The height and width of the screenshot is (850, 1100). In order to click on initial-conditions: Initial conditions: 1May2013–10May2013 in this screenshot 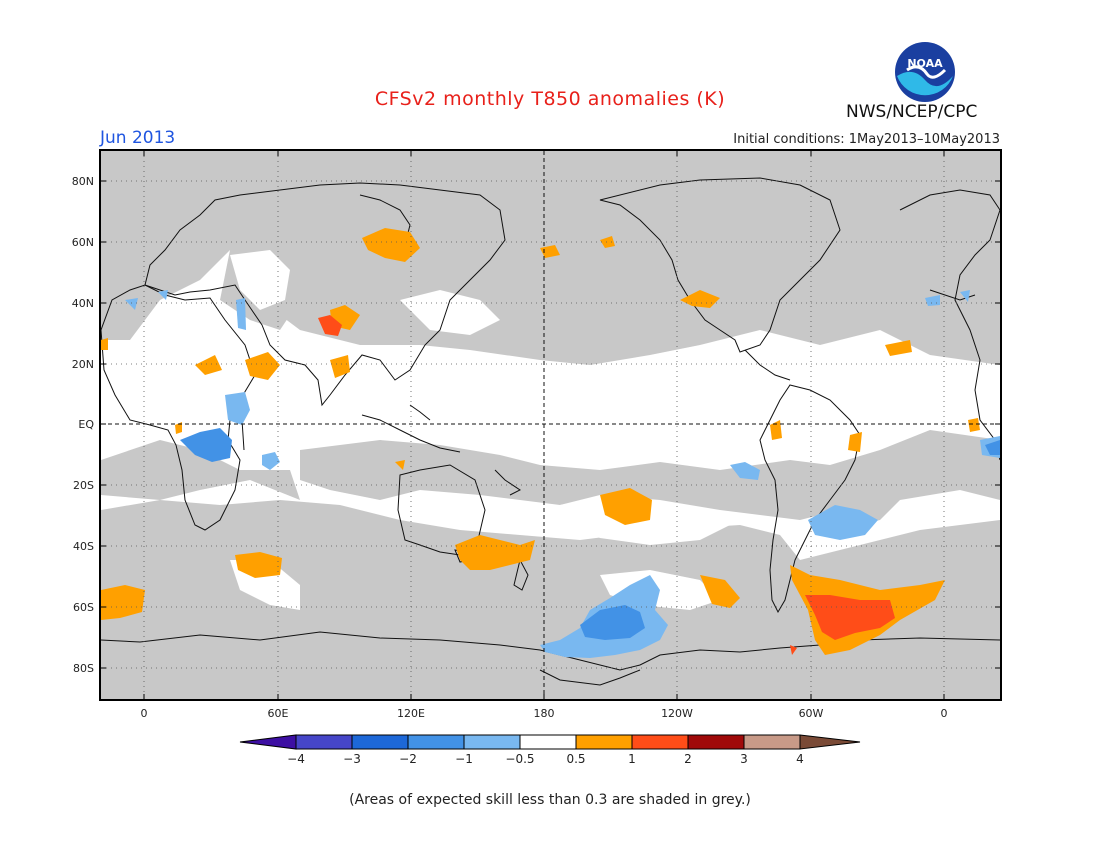, I will do `click(866, 139)`.